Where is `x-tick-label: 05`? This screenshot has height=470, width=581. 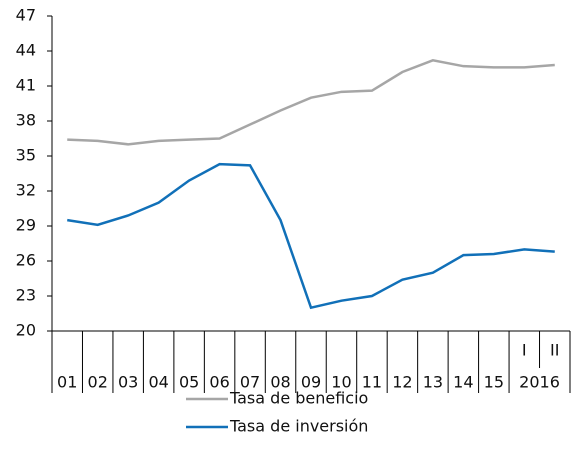 x-tick-label: 05 is located at coordinates (189, 382).